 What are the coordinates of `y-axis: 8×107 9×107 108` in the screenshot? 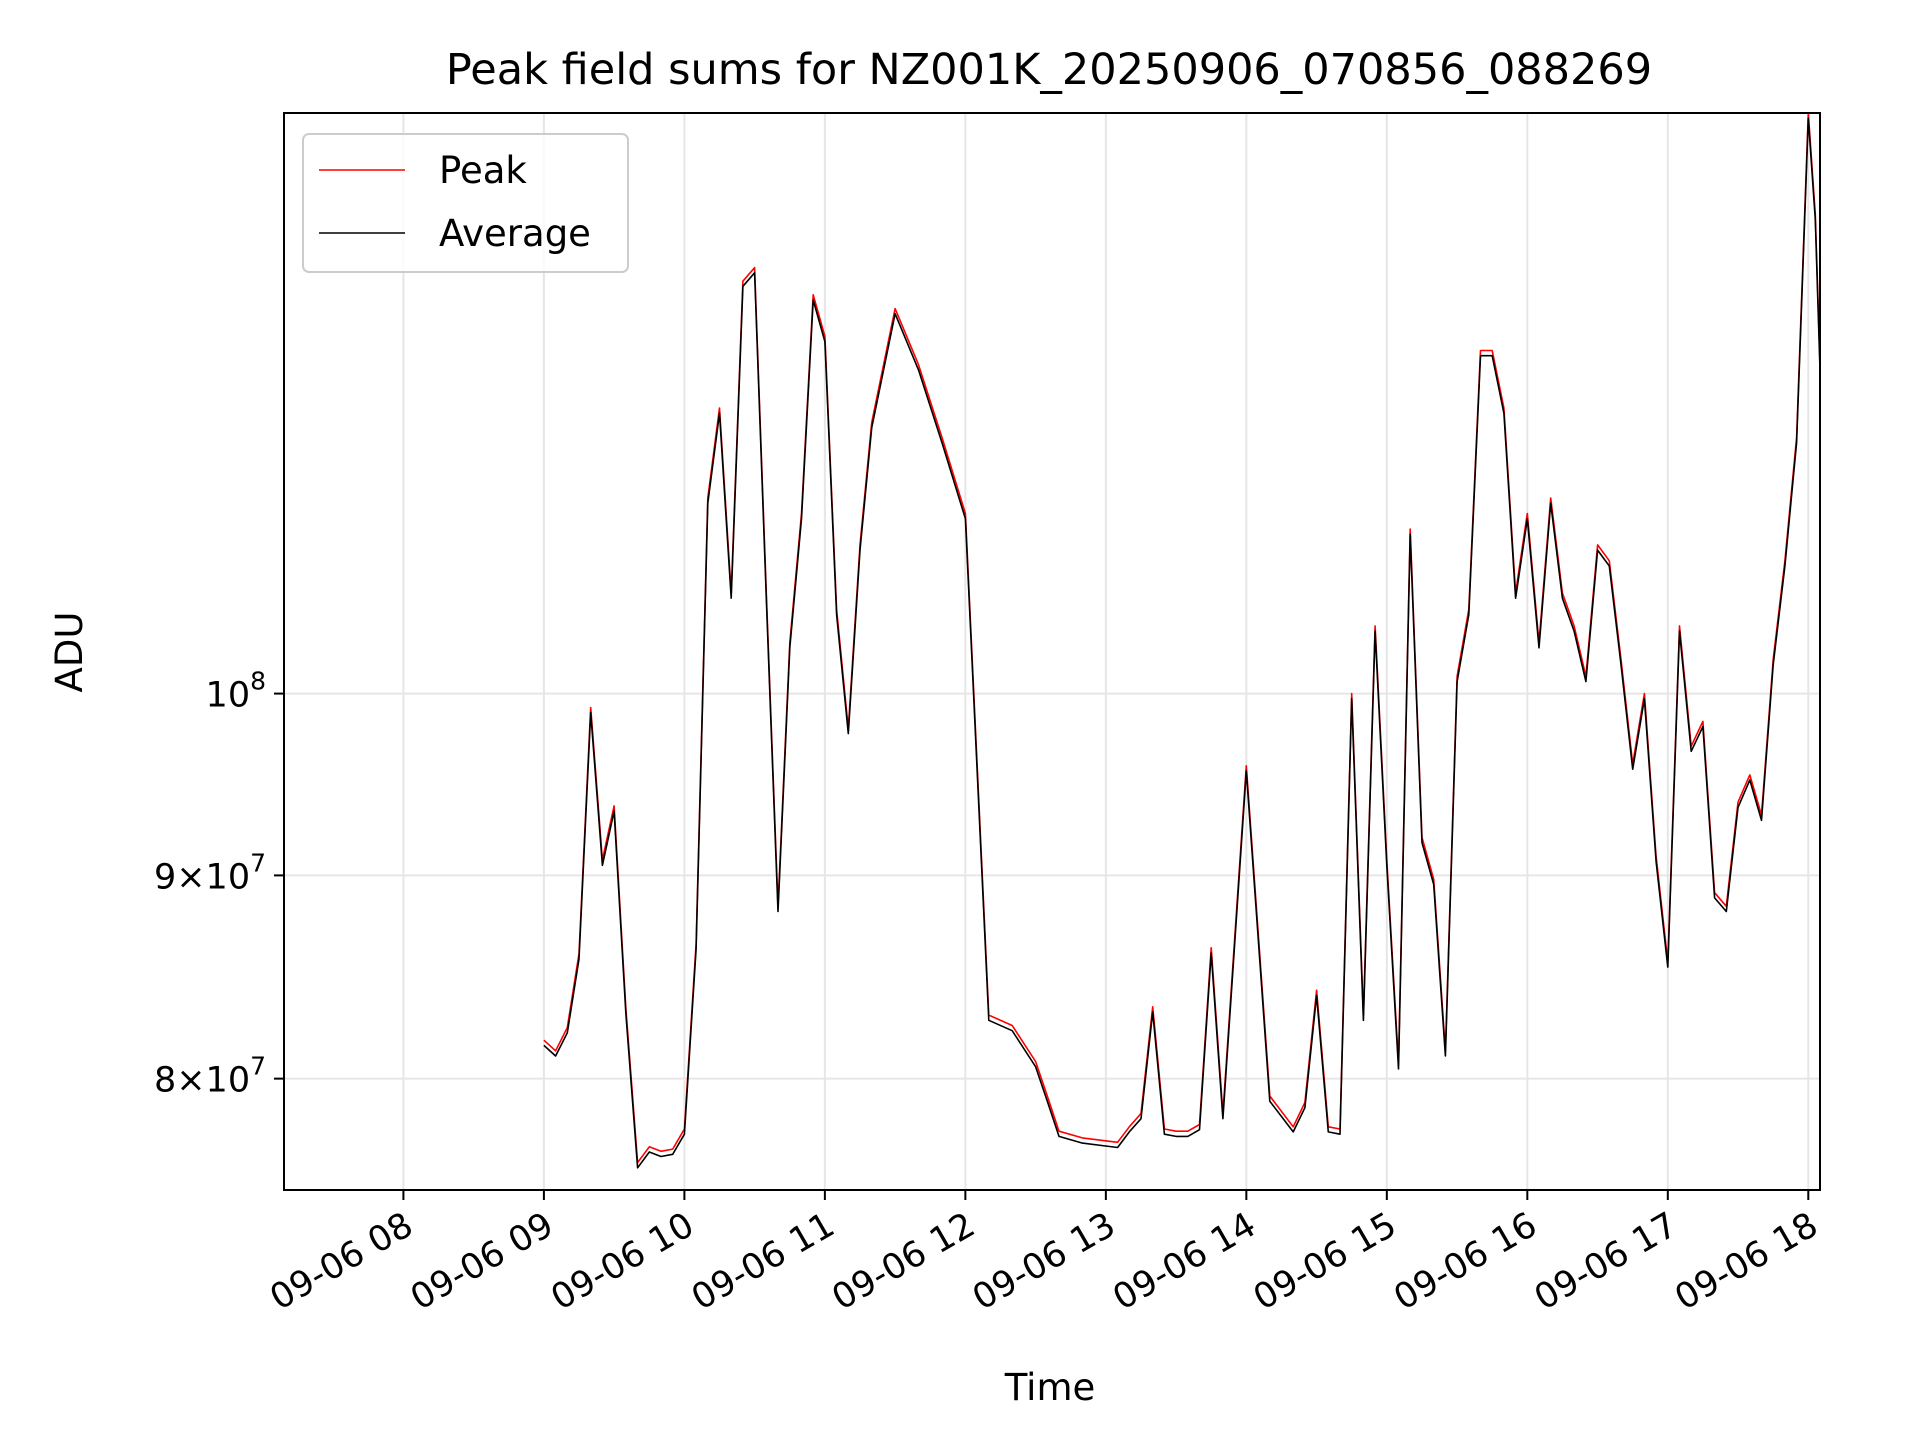 It's located at (219, 884).